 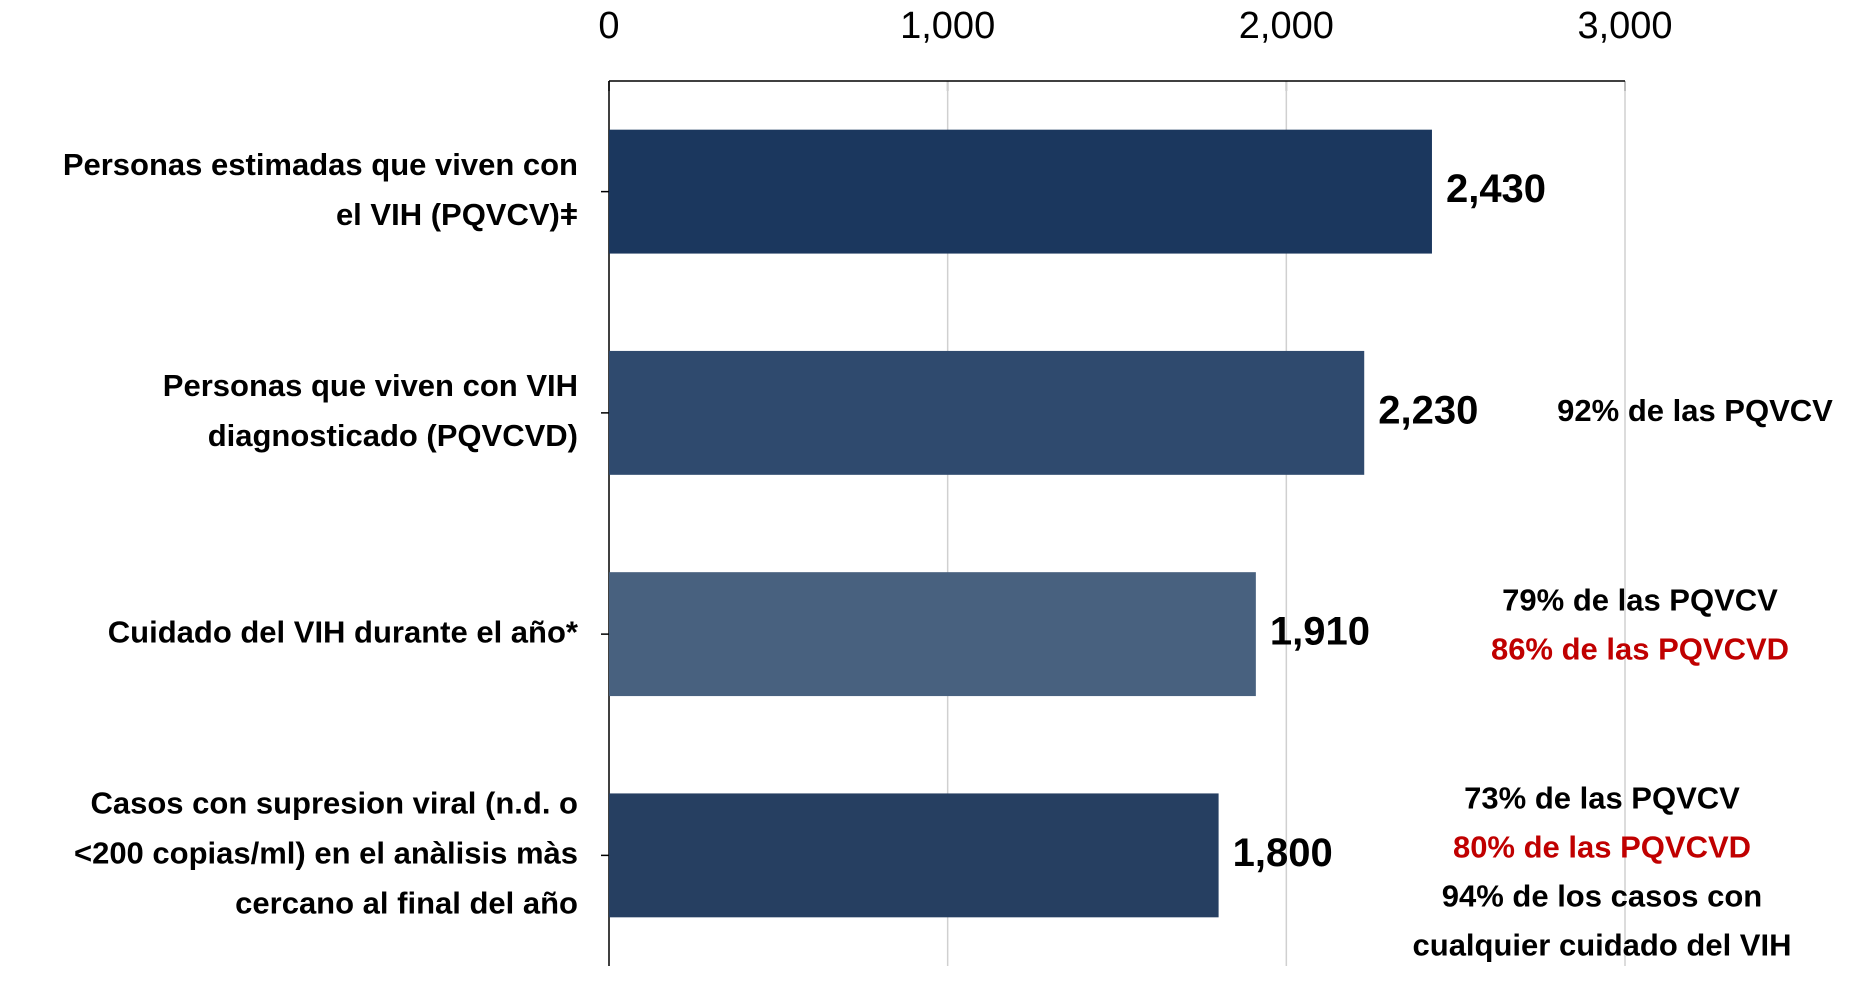 I want to click on value-label: 2,230, so click(x=1428, y=410).